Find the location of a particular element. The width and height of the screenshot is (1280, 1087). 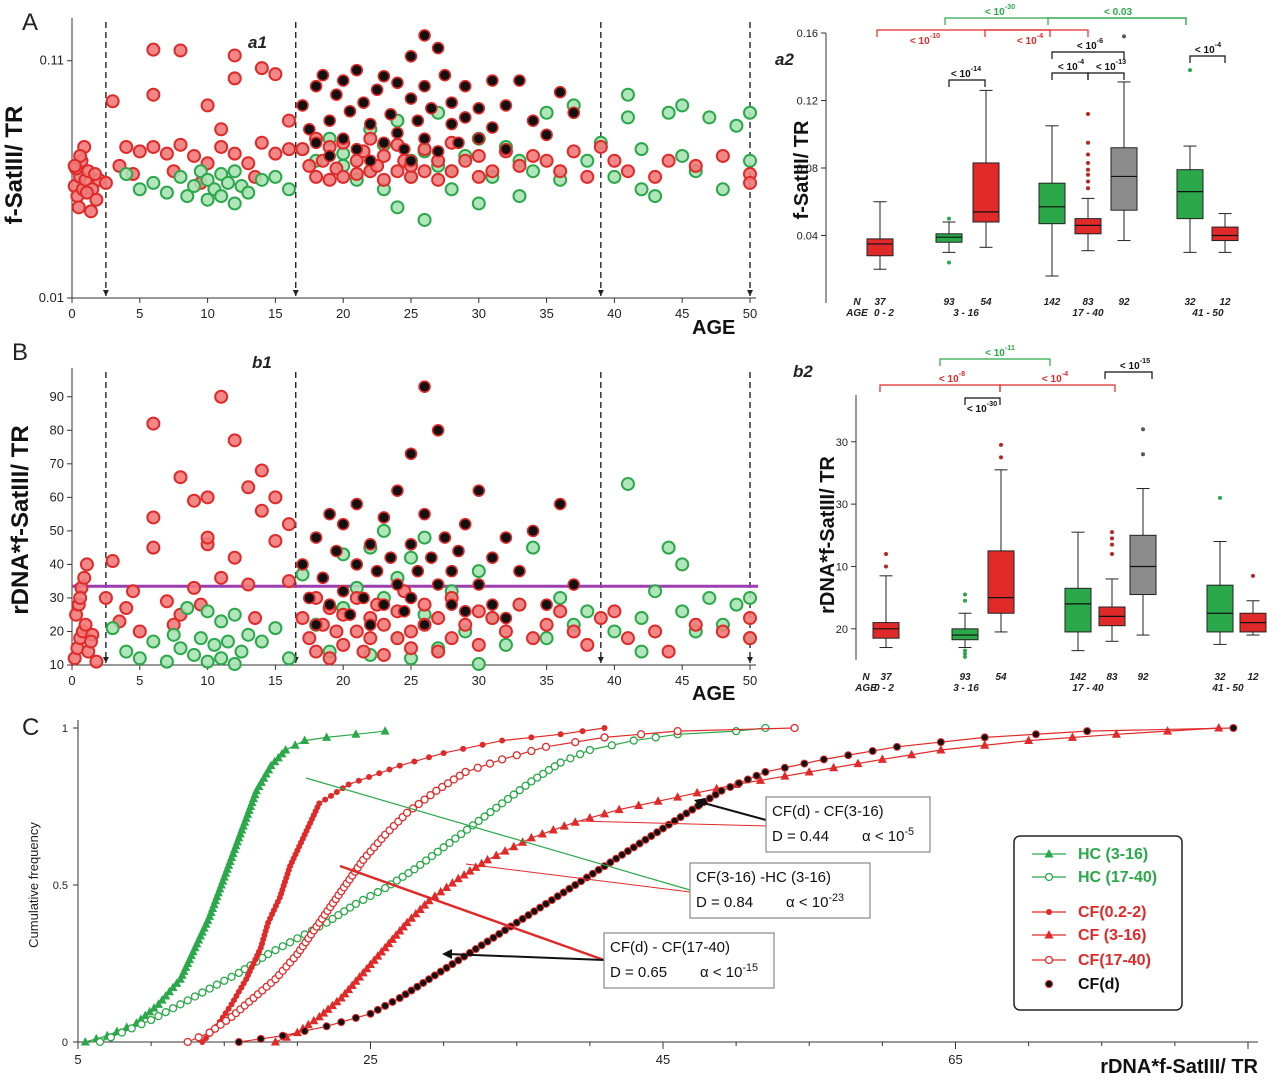

x-tick-label: 40 is located at coordinates (614, 313).